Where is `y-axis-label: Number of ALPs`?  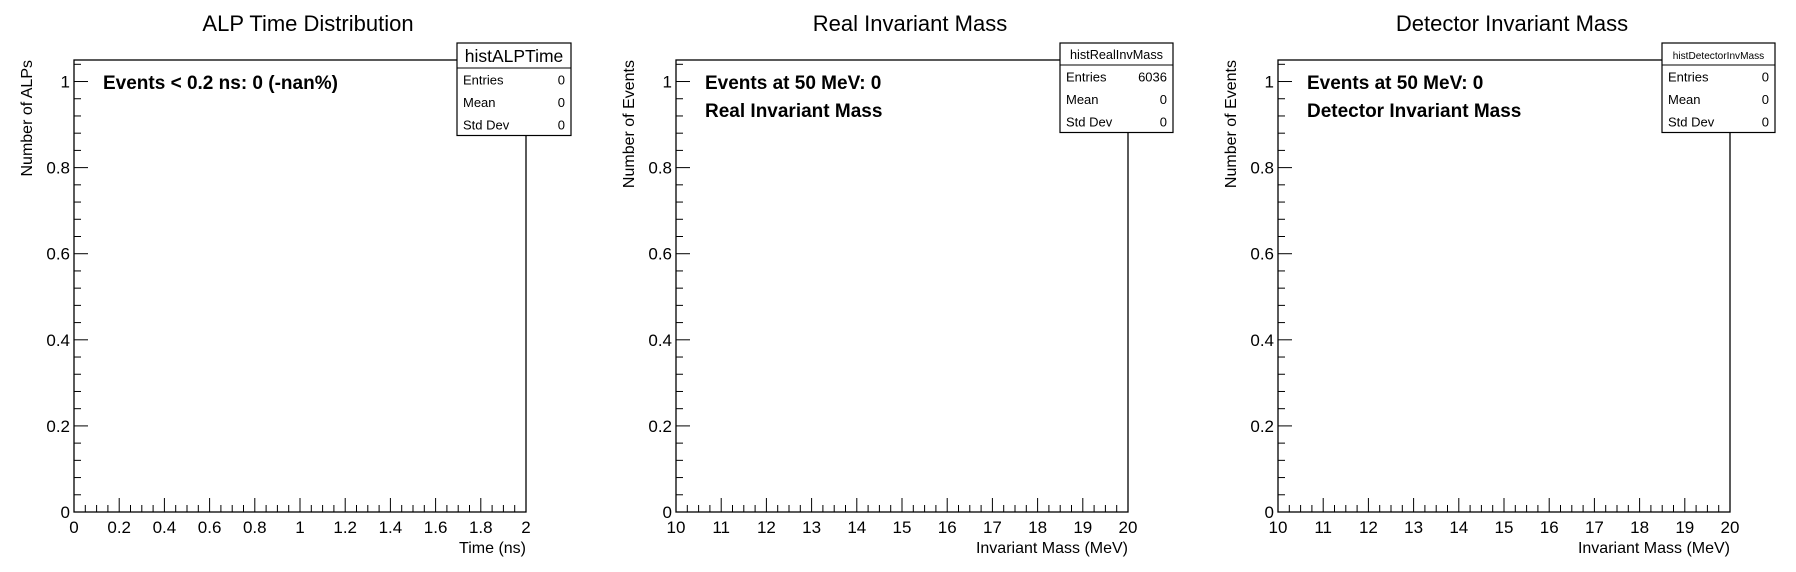 y-axis-label: Number of ALPs is located at coordinates (27, 118).